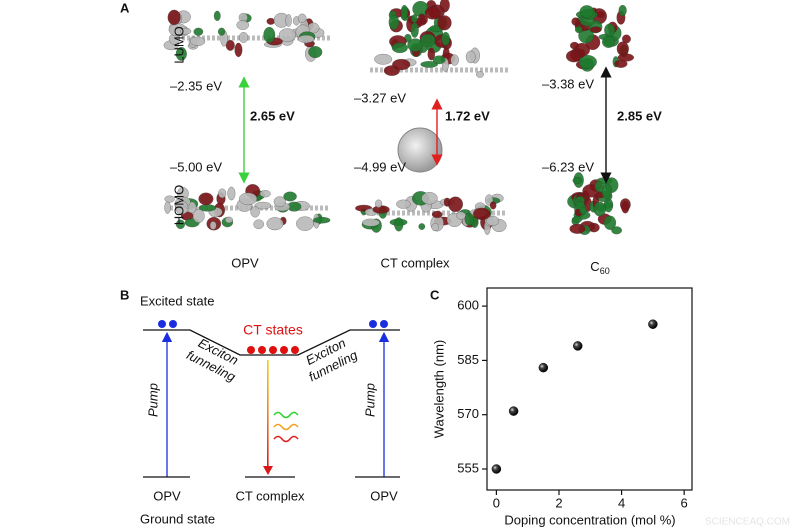  What do you see at coordinates (380, 97) in the screenshot?
I see `lumo-energy: –3.27 eV` at bounding box center [380, 97].